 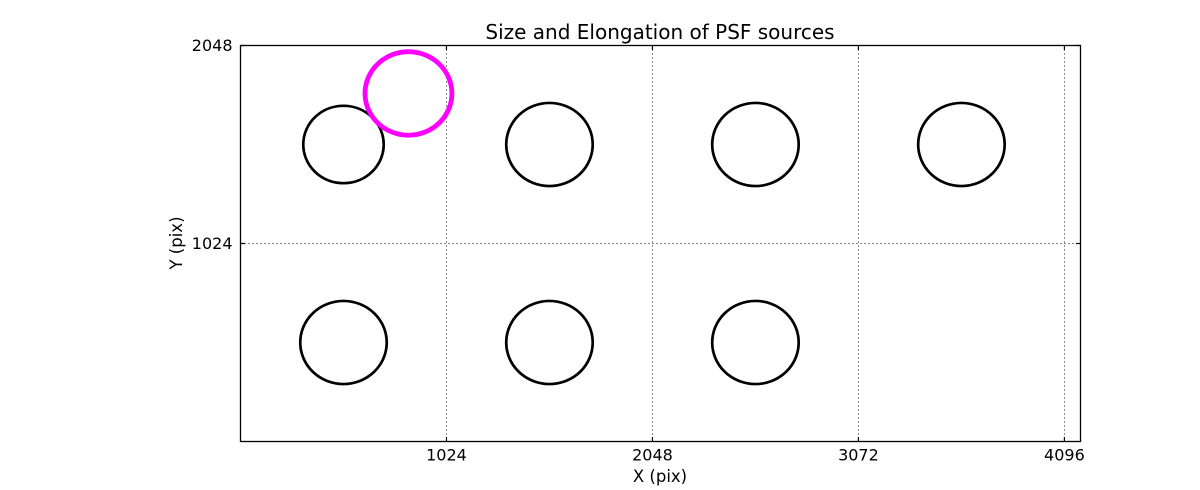 I want to click on chart-title: Size and Elongation of PSF sources, so click(x=660, y=32).